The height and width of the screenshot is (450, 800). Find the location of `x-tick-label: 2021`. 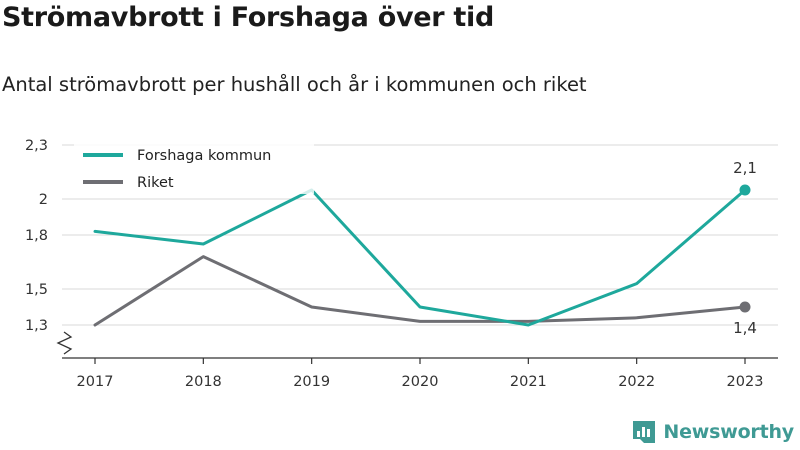

x-tick-label: 2021 is located at coordinates (528, 382).